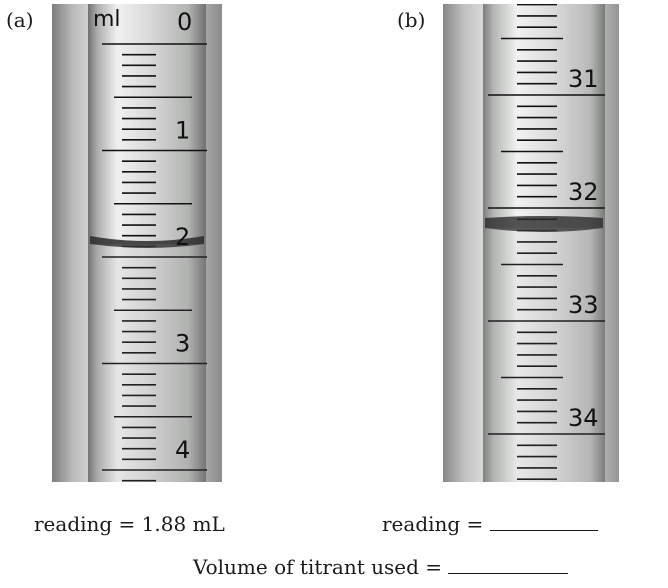 The image size is (668, 588). Describe the element at coordinates (20, 20) in the screenshot. I see `panel-a-label: (a)` at that location.